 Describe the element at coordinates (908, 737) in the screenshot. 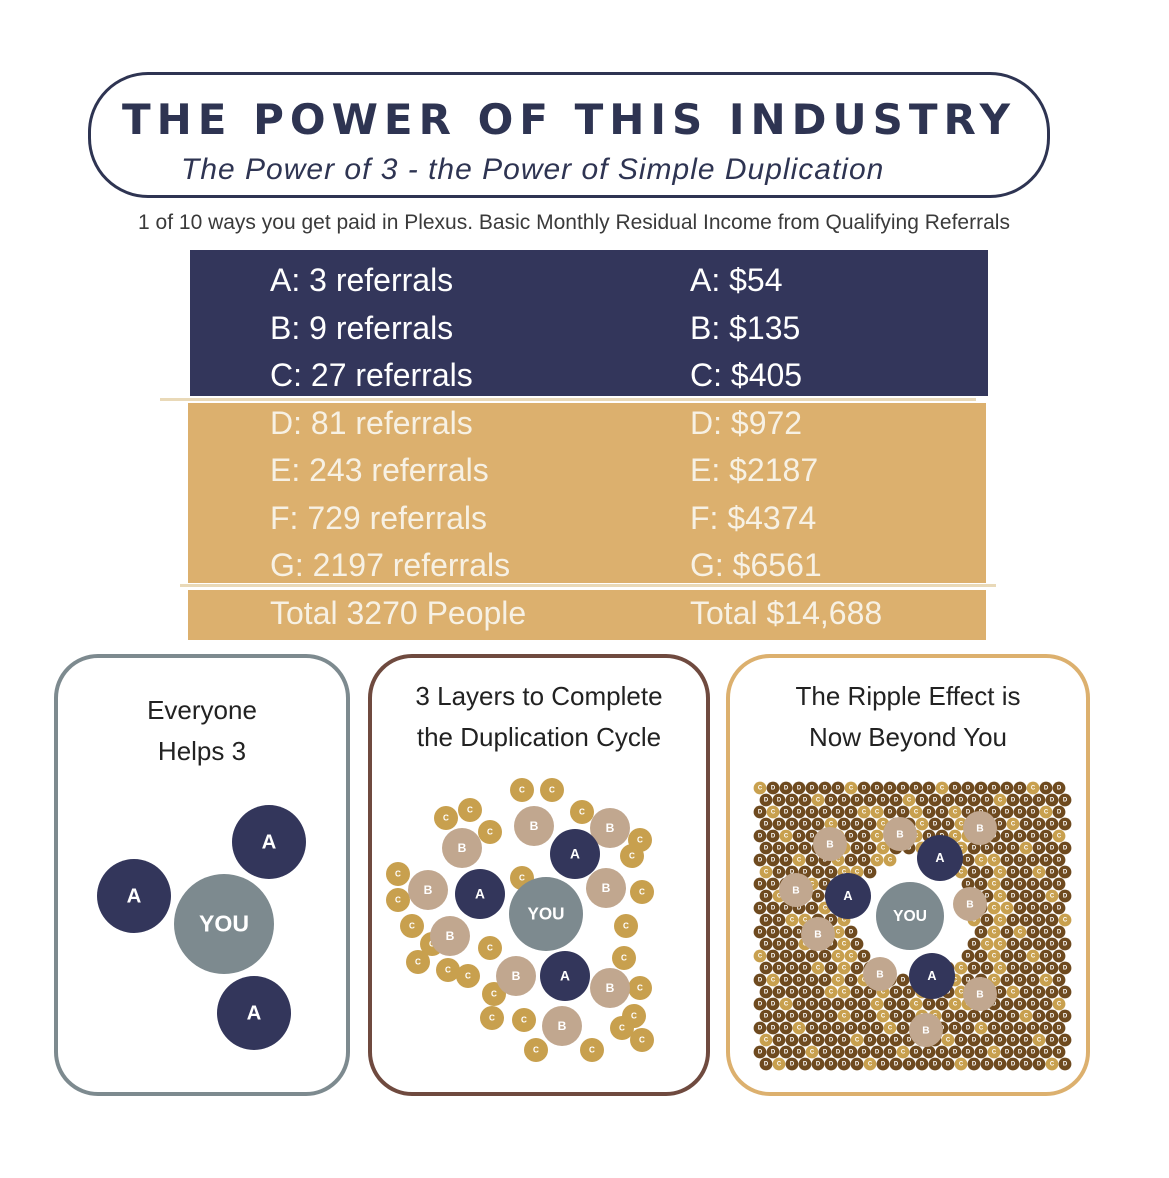

I see `panel-title-line2: Now Beyond You` at that location.